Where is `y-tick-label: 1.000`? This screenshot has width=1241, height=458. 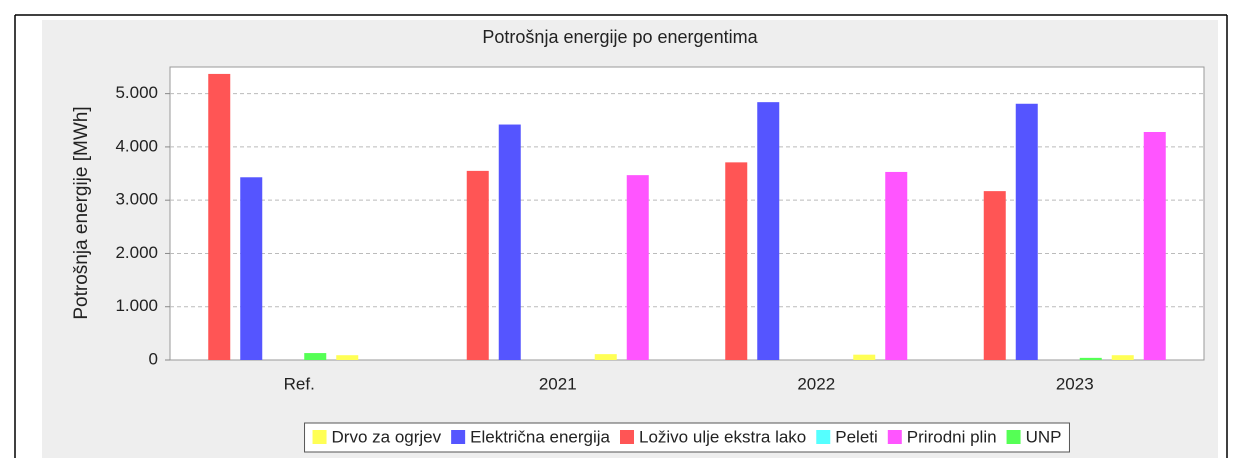 y-tick-label: 1.000 is located at coordinates (136, 305).